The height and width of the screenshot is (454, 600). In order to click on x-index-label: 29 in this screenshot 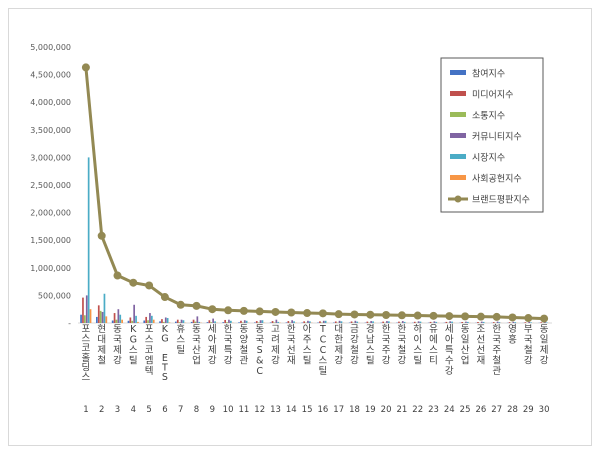, I will do `click(528, 410)`.